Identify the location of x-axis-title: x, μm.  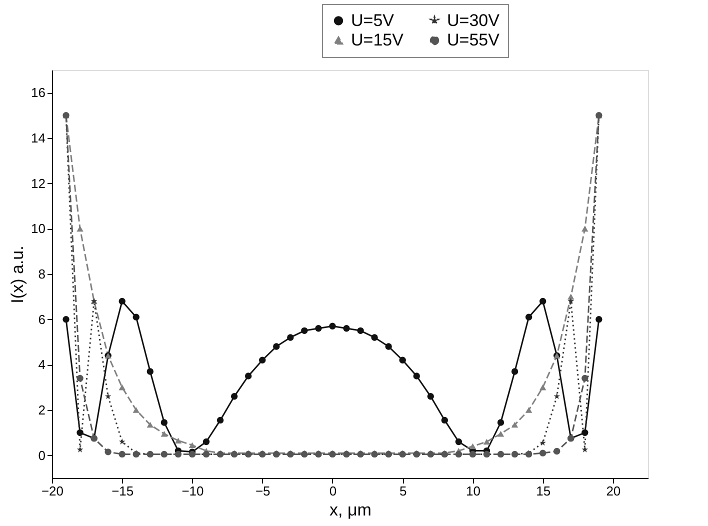
(351, 510).